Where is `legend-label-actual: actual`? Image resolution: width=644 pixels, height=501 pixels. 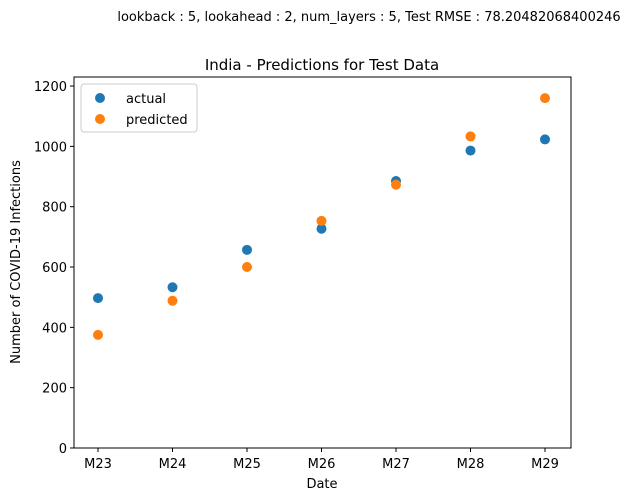 legend-label-actual: actual is located at coordinates (146, 99).